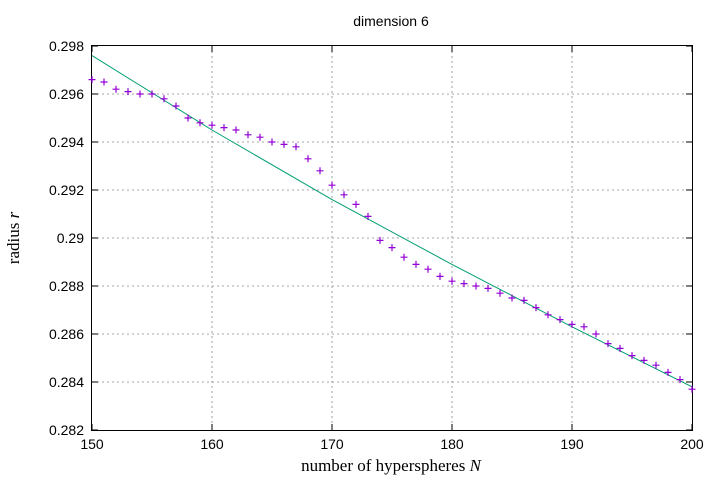 The height and width of the screenshot is (480, 720). I want to click on y-tick-label: 0.294, so click(66, 142).